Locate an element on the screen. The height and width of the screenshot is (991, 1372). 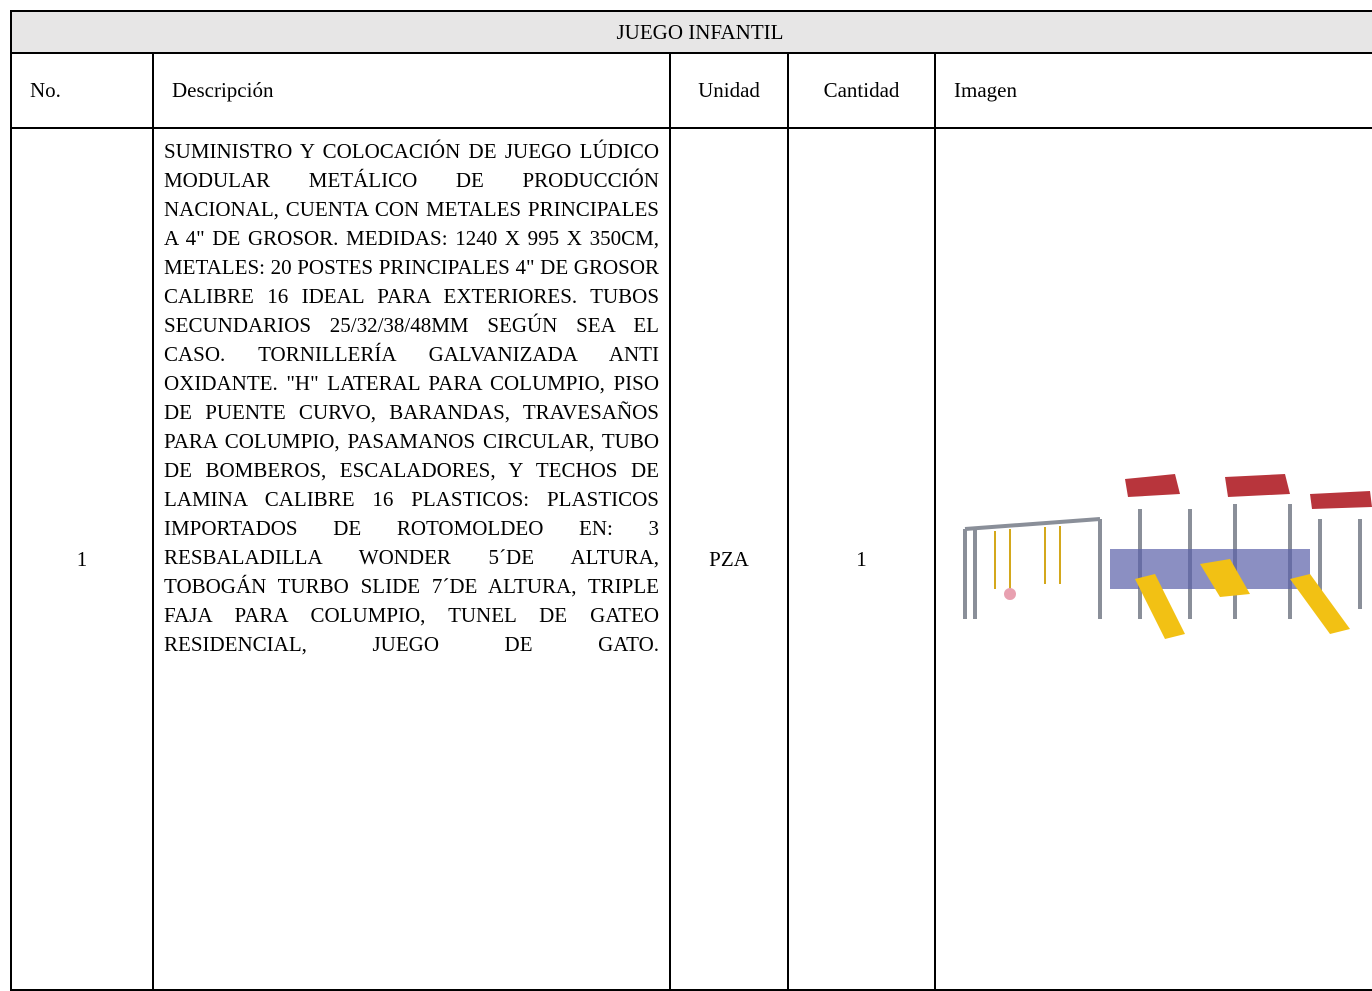
header-cell: Cantidad is located at coordinates (861, 90).